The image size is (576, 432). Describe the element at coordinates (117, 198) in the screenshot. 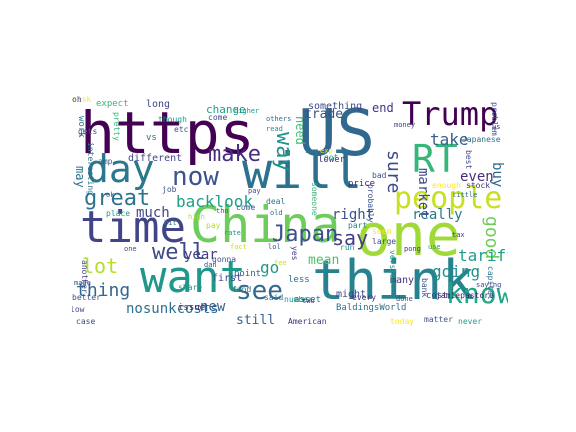

I see `cloud-word: great` at that location.